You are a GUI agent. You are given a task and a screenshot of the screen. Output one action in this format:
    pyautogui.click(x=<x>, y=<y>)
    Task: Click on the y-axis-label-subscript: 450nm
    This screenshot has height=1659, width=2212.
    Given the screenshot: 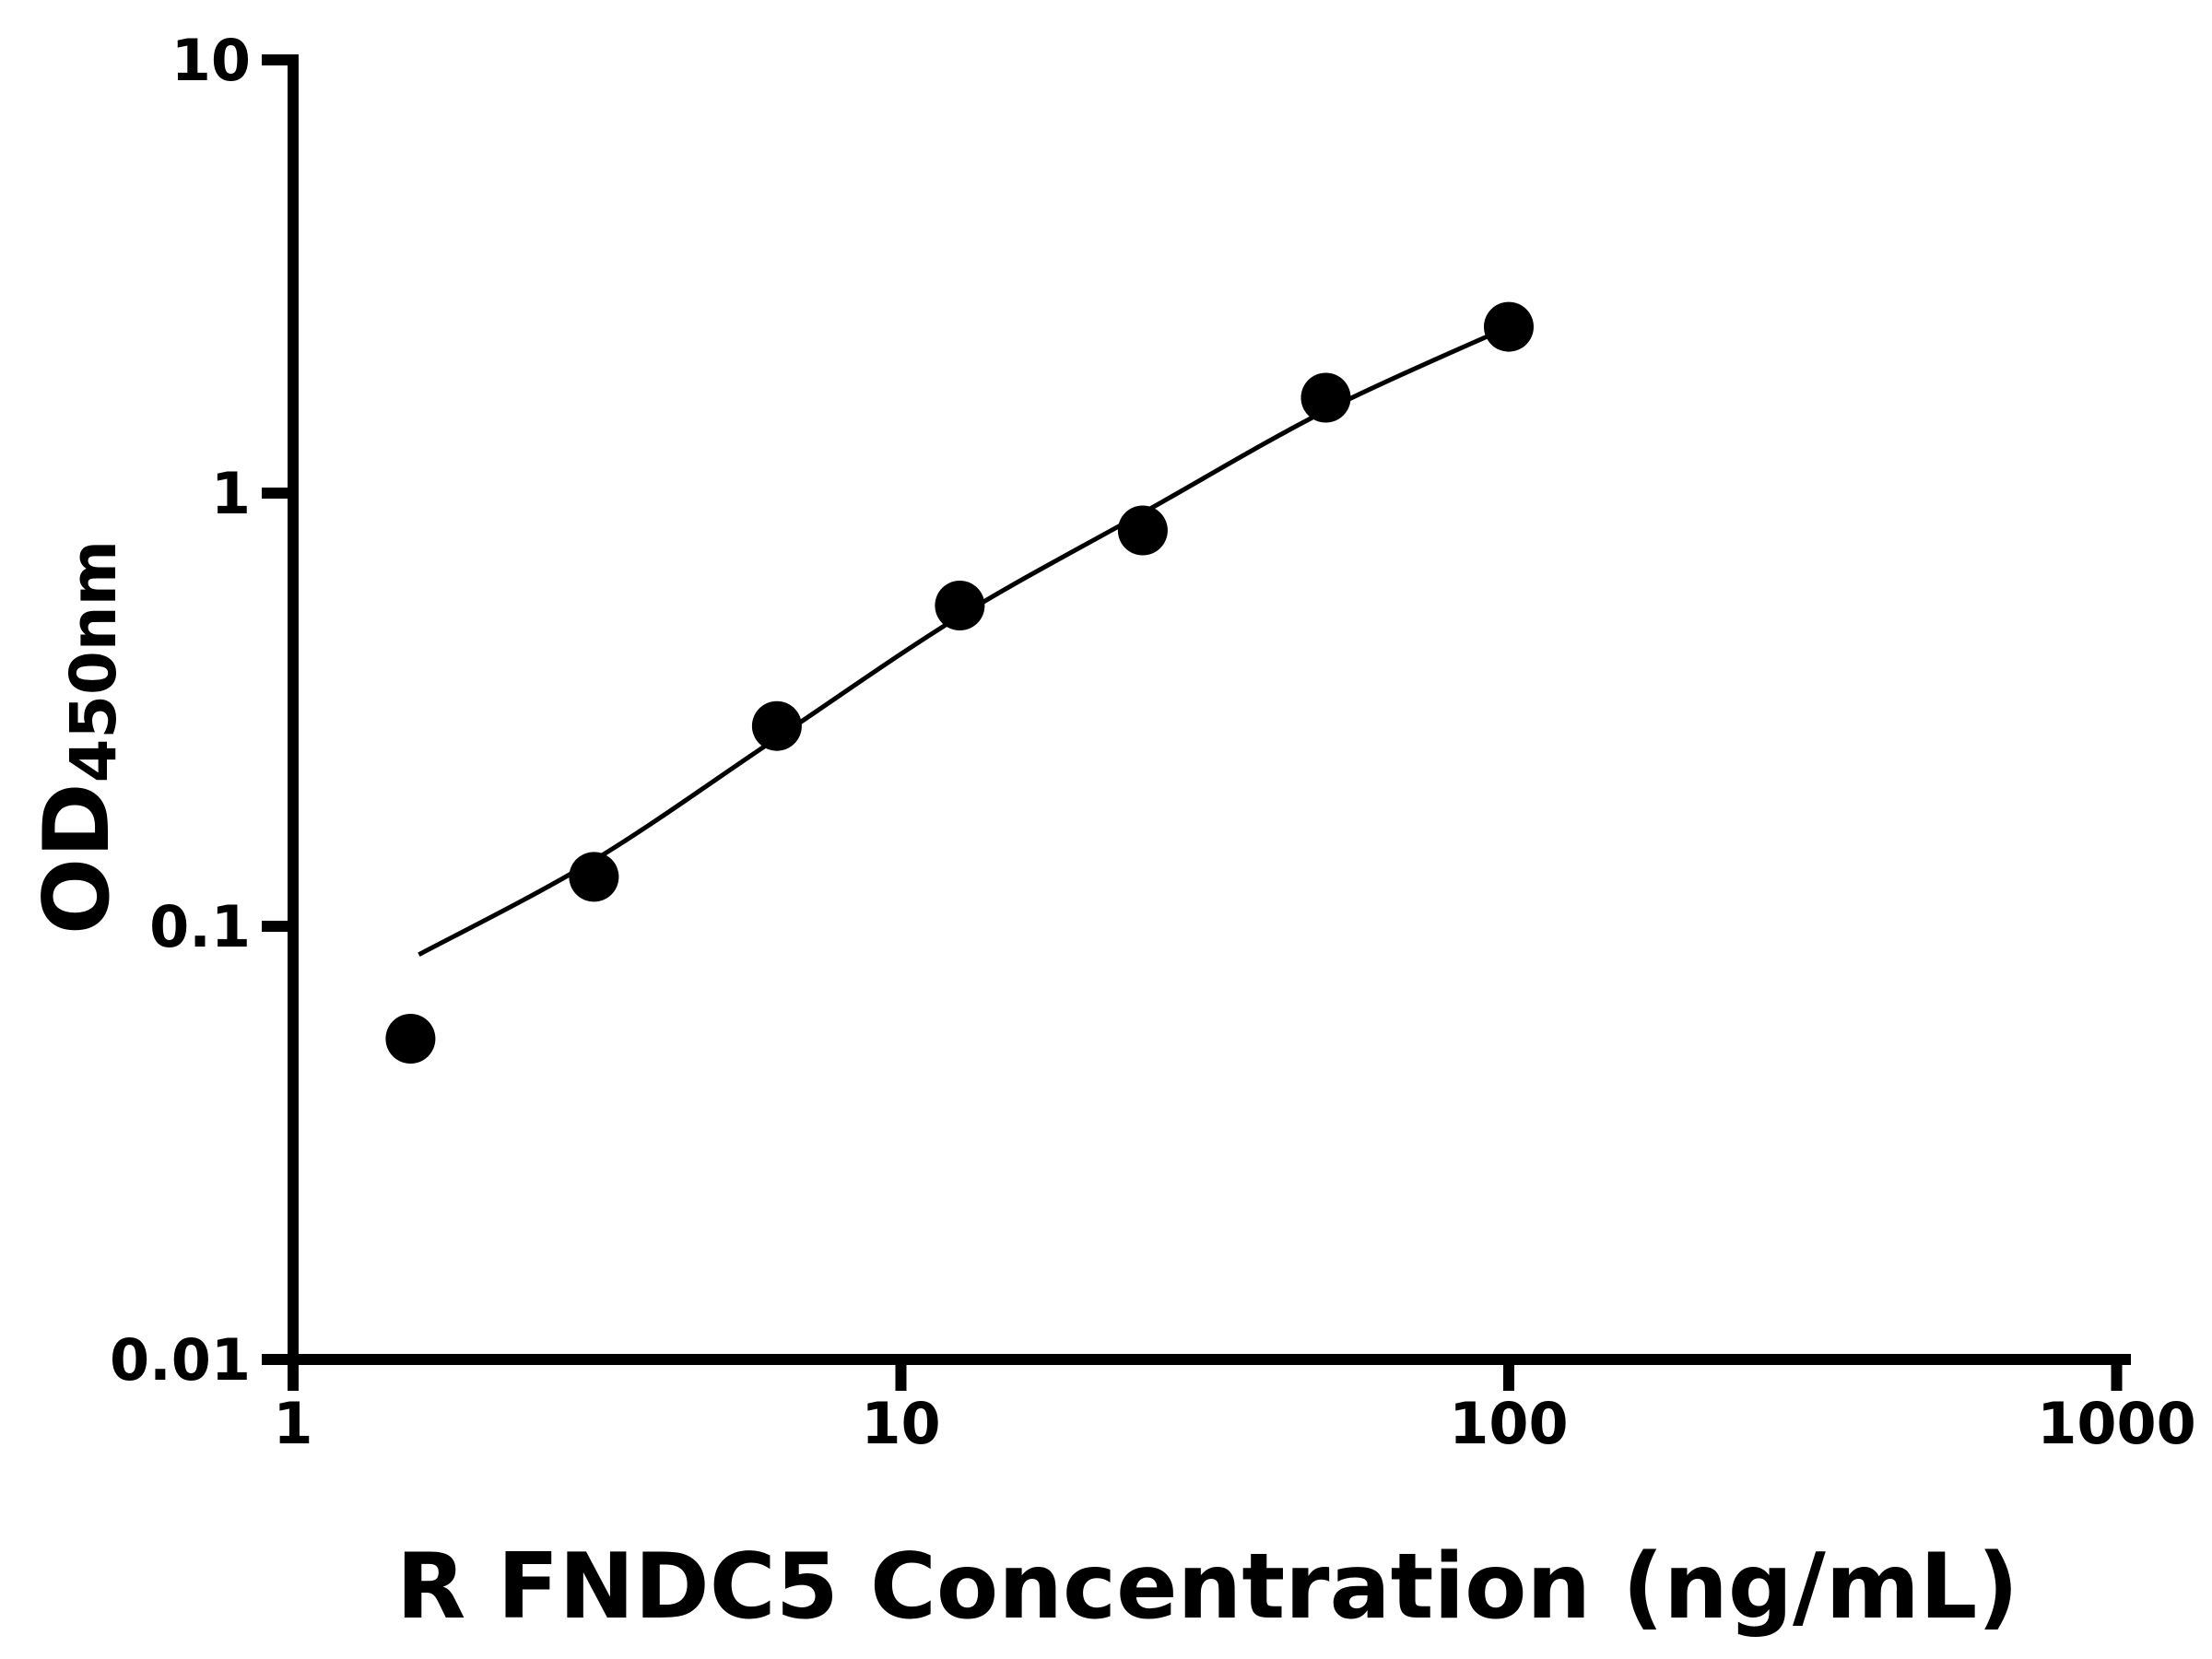 What is the action you would take?
    pyautogui.click(x=94, y=661)
    